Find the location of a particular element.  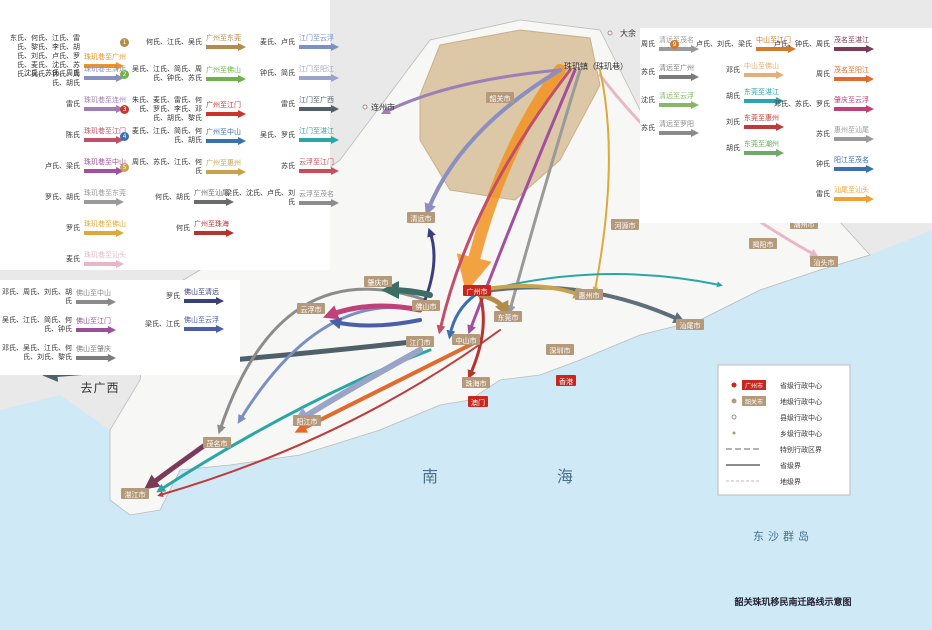

route-key: 江门至广西 is located at coordinates (319, 104).